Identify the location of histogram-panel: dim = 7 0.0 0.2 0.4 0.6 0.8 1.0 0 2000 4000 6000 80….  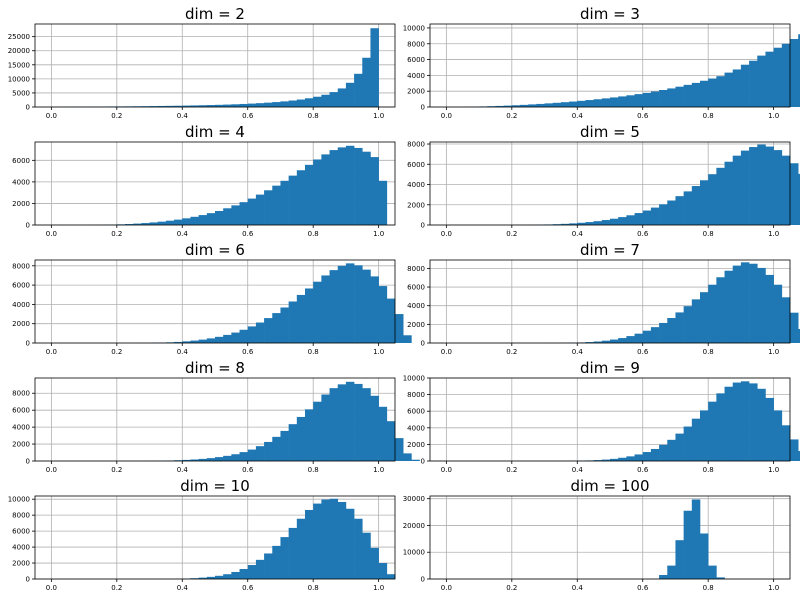
(603, 298).